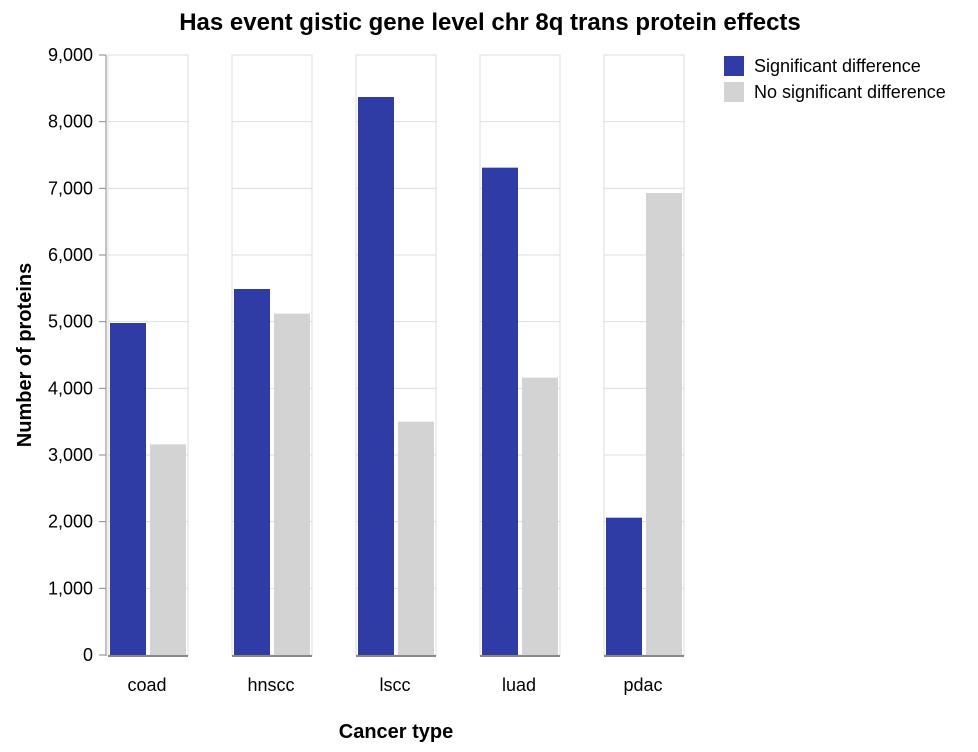  I want to click on y-tick-label: 4,000, so click(70, 388).